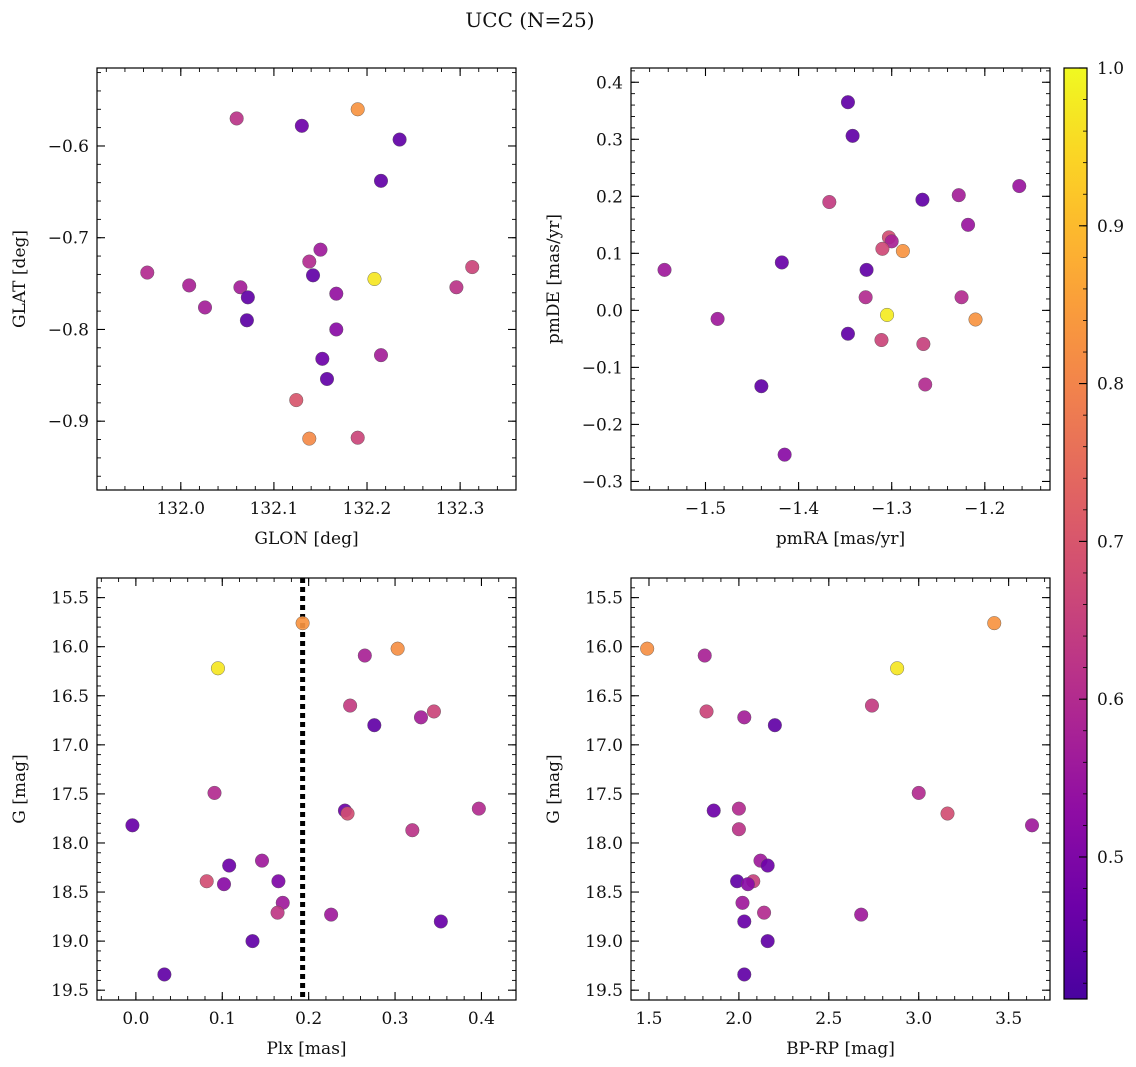  Describe the element at coordinates (609, 311) in the screenshot. I see `y-tick-label: 0.0` at that location.